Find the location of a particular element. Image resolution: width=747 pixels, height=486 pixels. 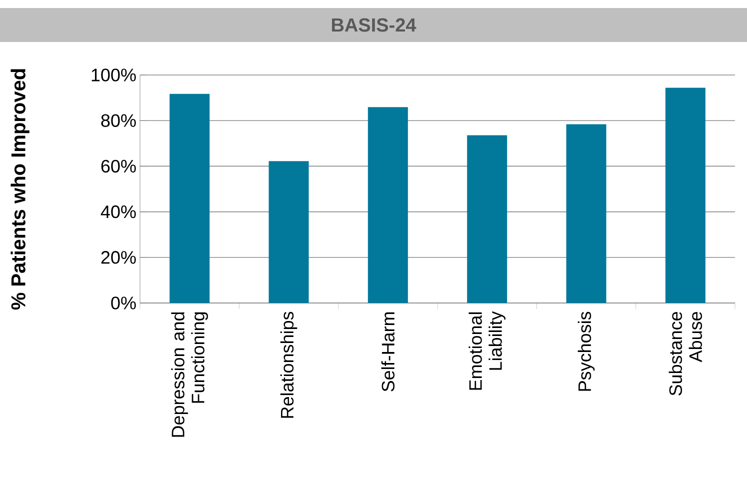

y-axis-title: % Patients who Improved is located at coordinates (20, 189).